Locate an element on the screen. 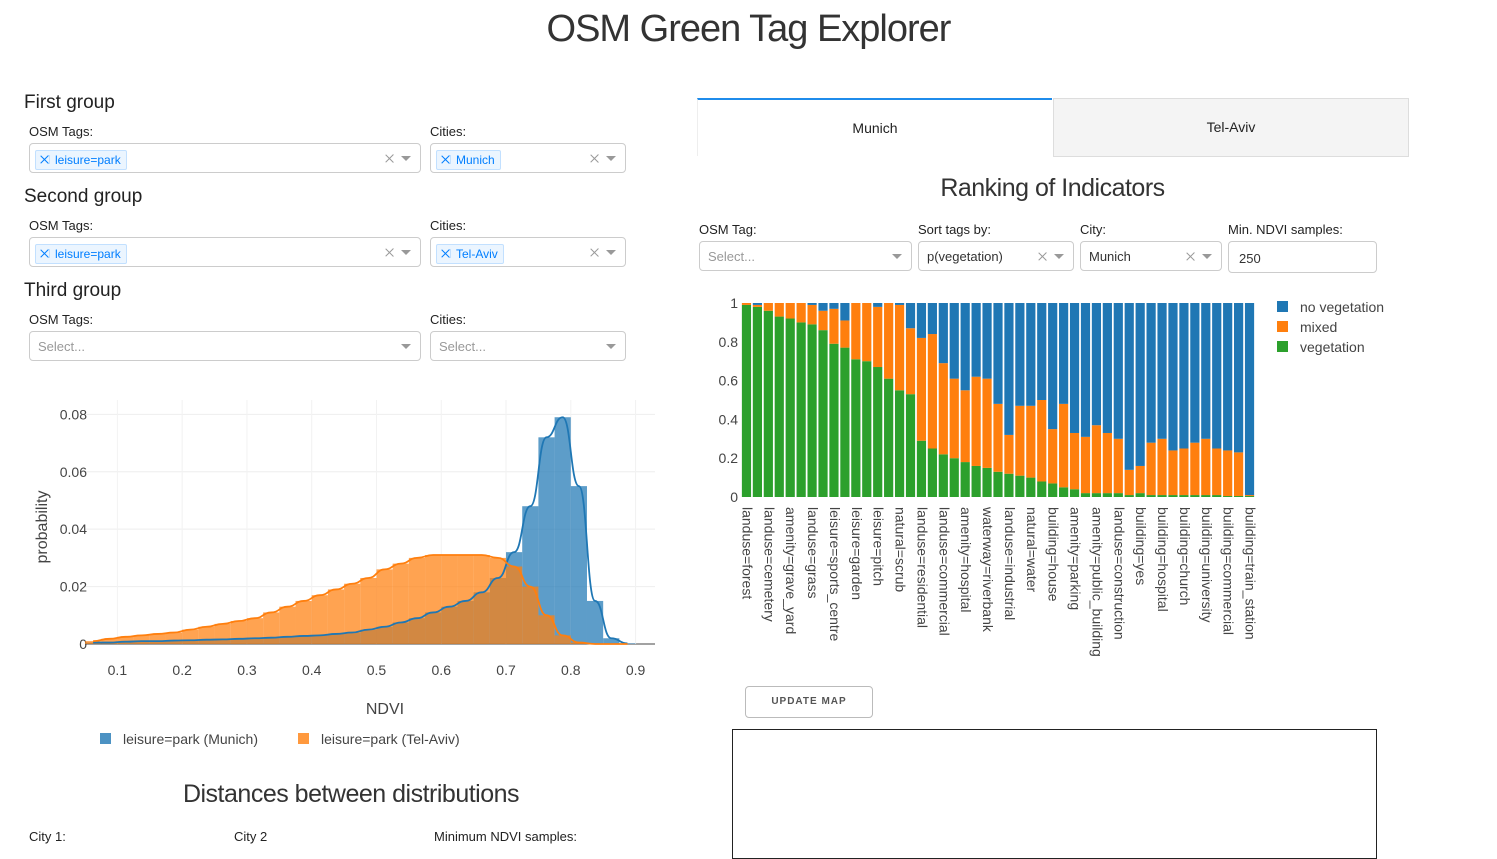 The height and width of the screenshot is (859, 1497). x-tick-label: 0.2 is located at coordinates (182, 670).